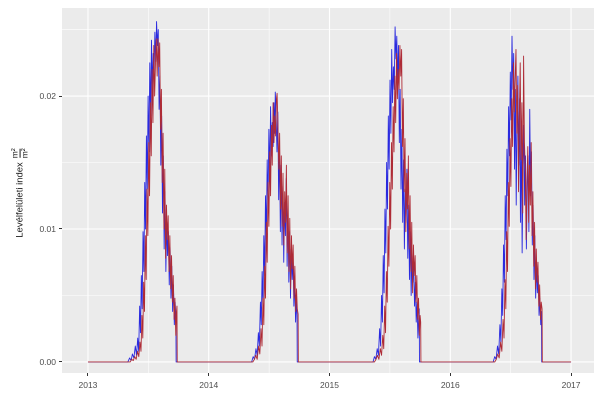 This screenshot has width=600, height=400. What do you see at coordinates (47, 361) in the screenshot?
I see `y-tick-label: 0.00` at bounding box center [47, 361].